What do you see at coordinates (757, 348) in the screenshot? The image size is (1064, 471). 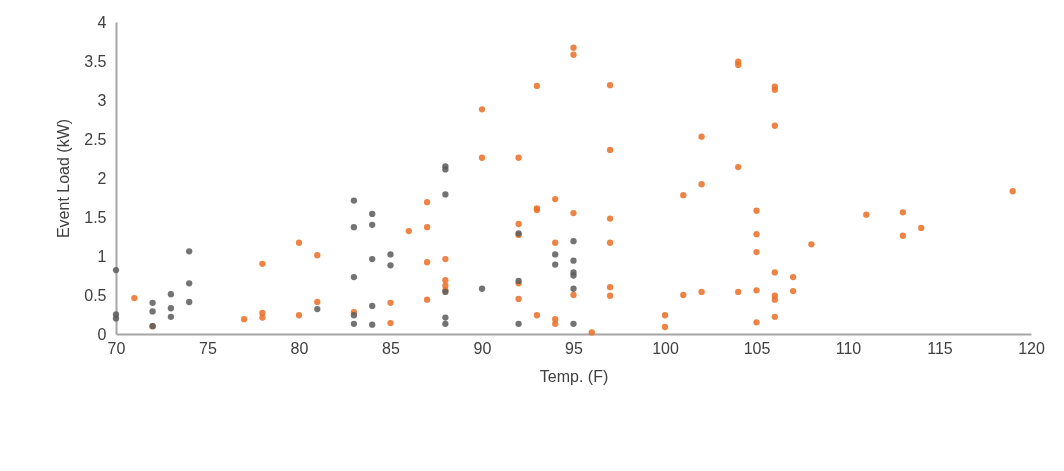 I see `x-tick-label: 105` at bounding box center [757, 348].